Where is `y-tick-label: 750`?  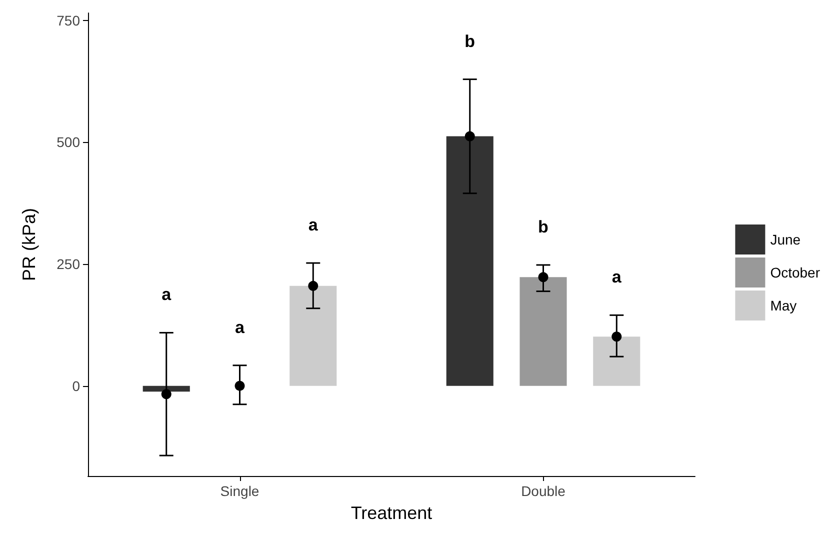 y-tick-label: 750 is located at coordinates (68, 20).